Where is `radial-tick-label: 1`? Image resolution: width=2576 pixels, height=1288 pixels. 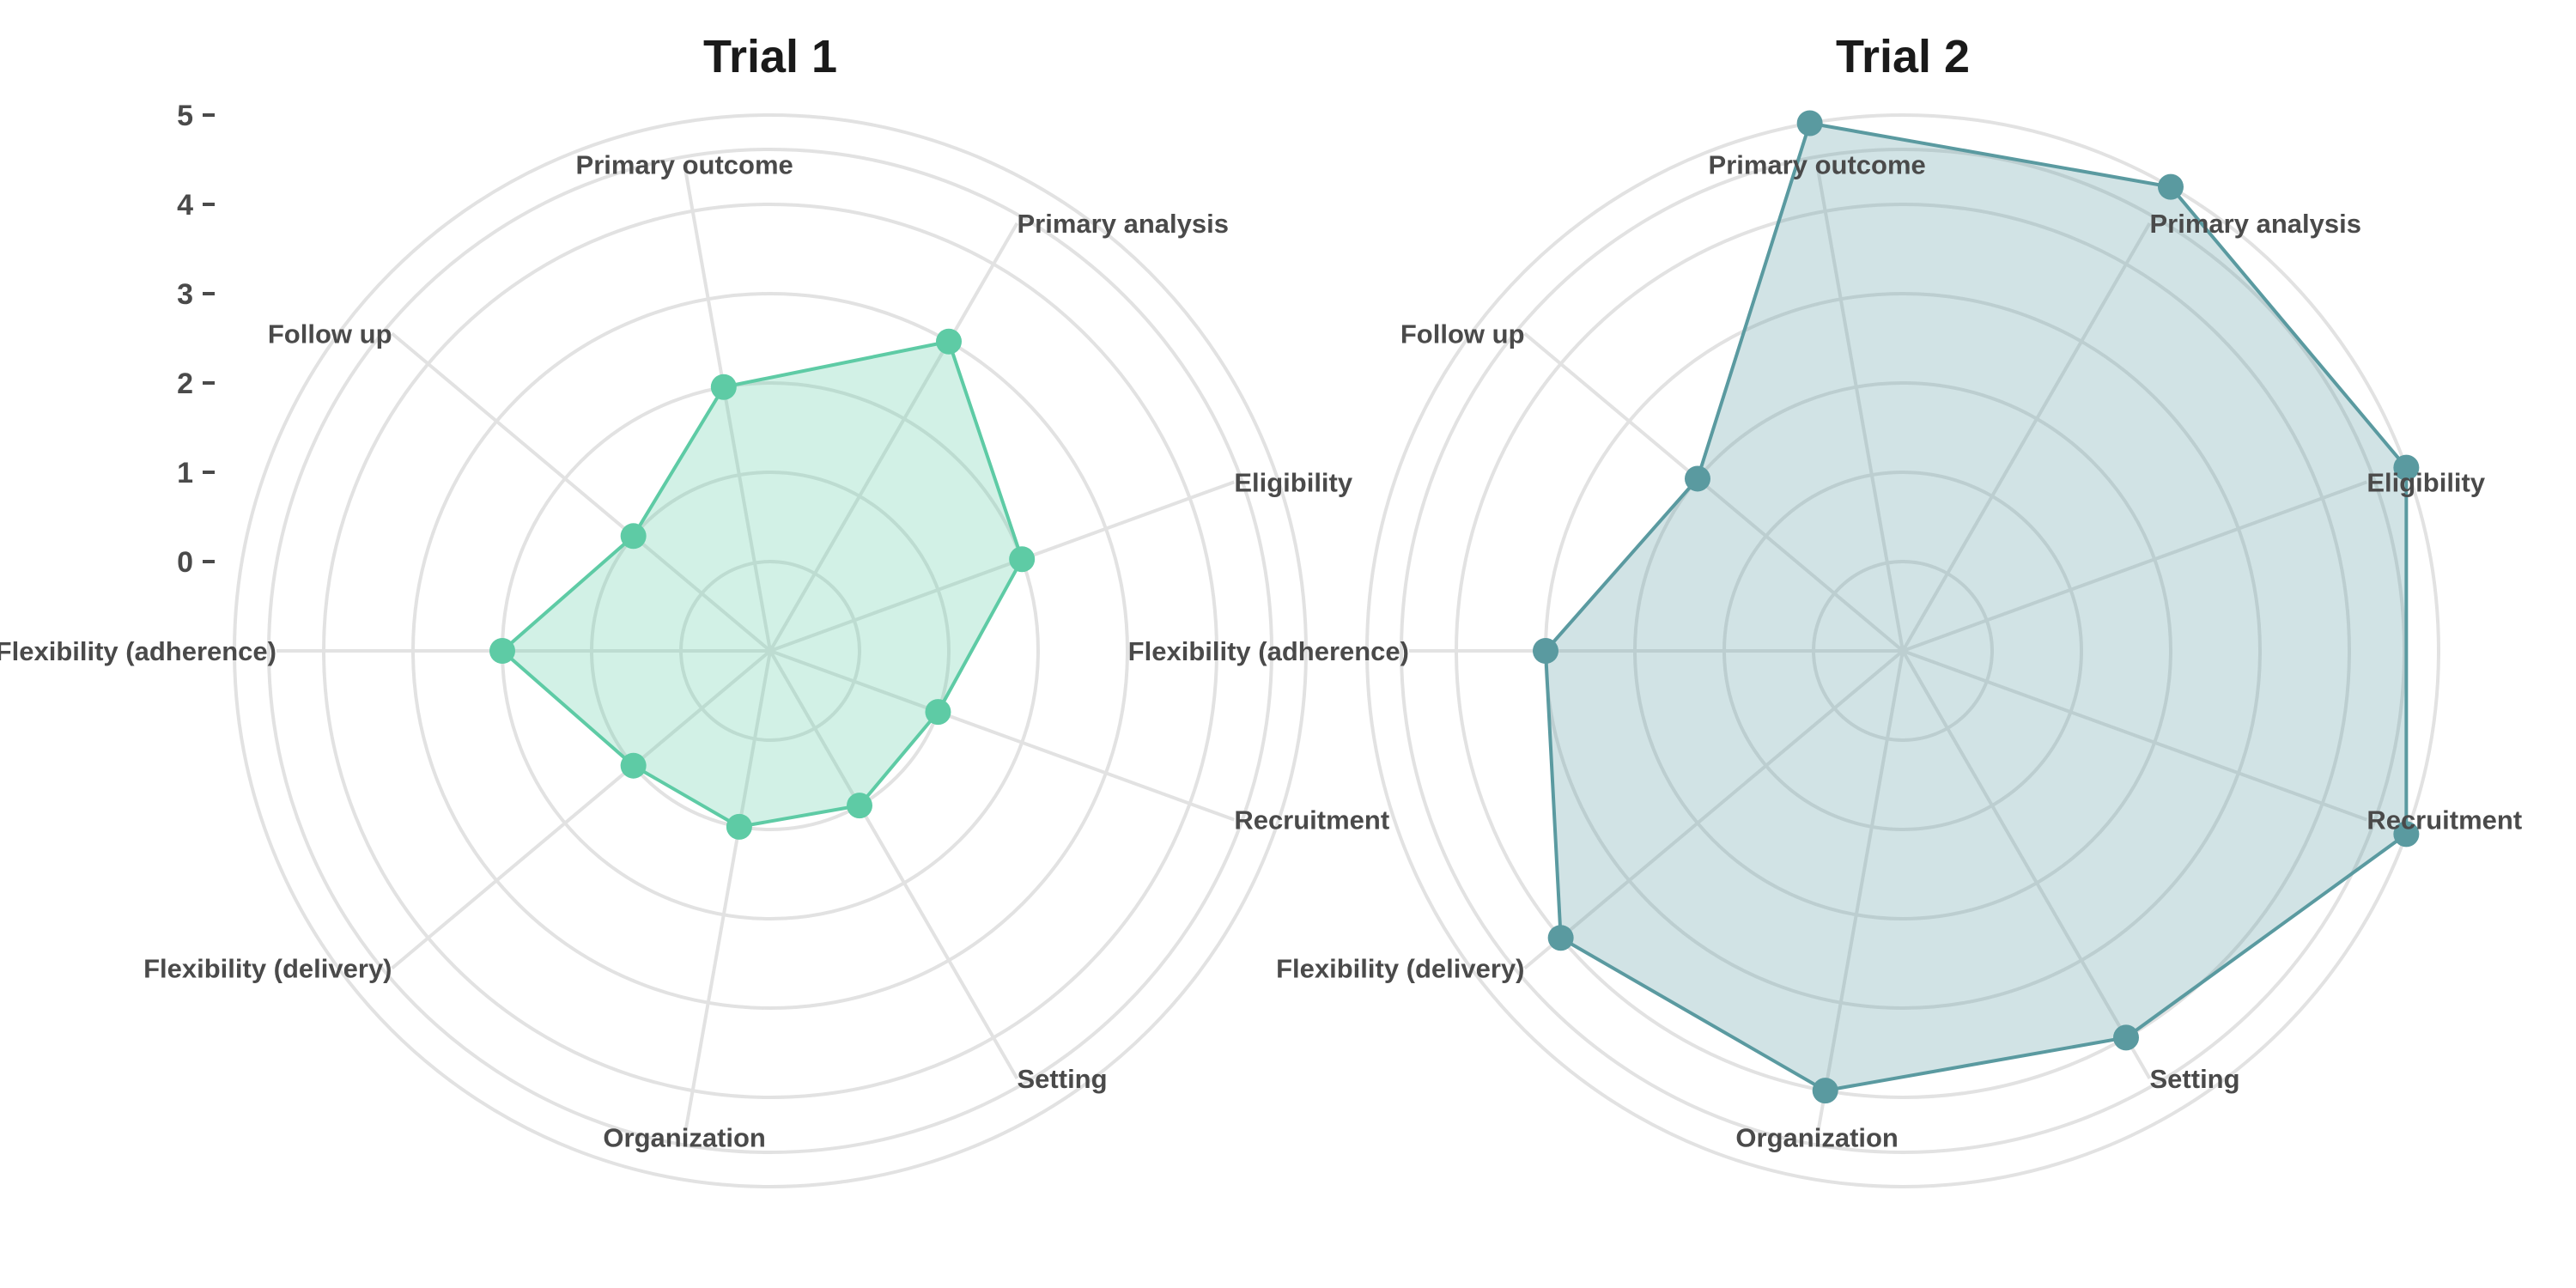 radial-tick-label: 1 is located at coordinates (185, 473).